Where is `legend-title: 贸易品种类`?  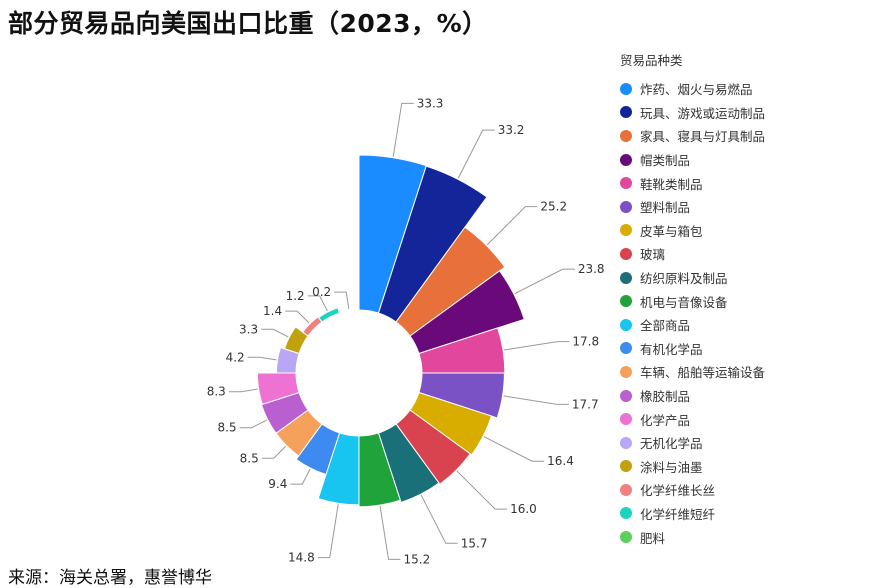 legend-title: 贸易品种类 is located at coordinates (651, 60).